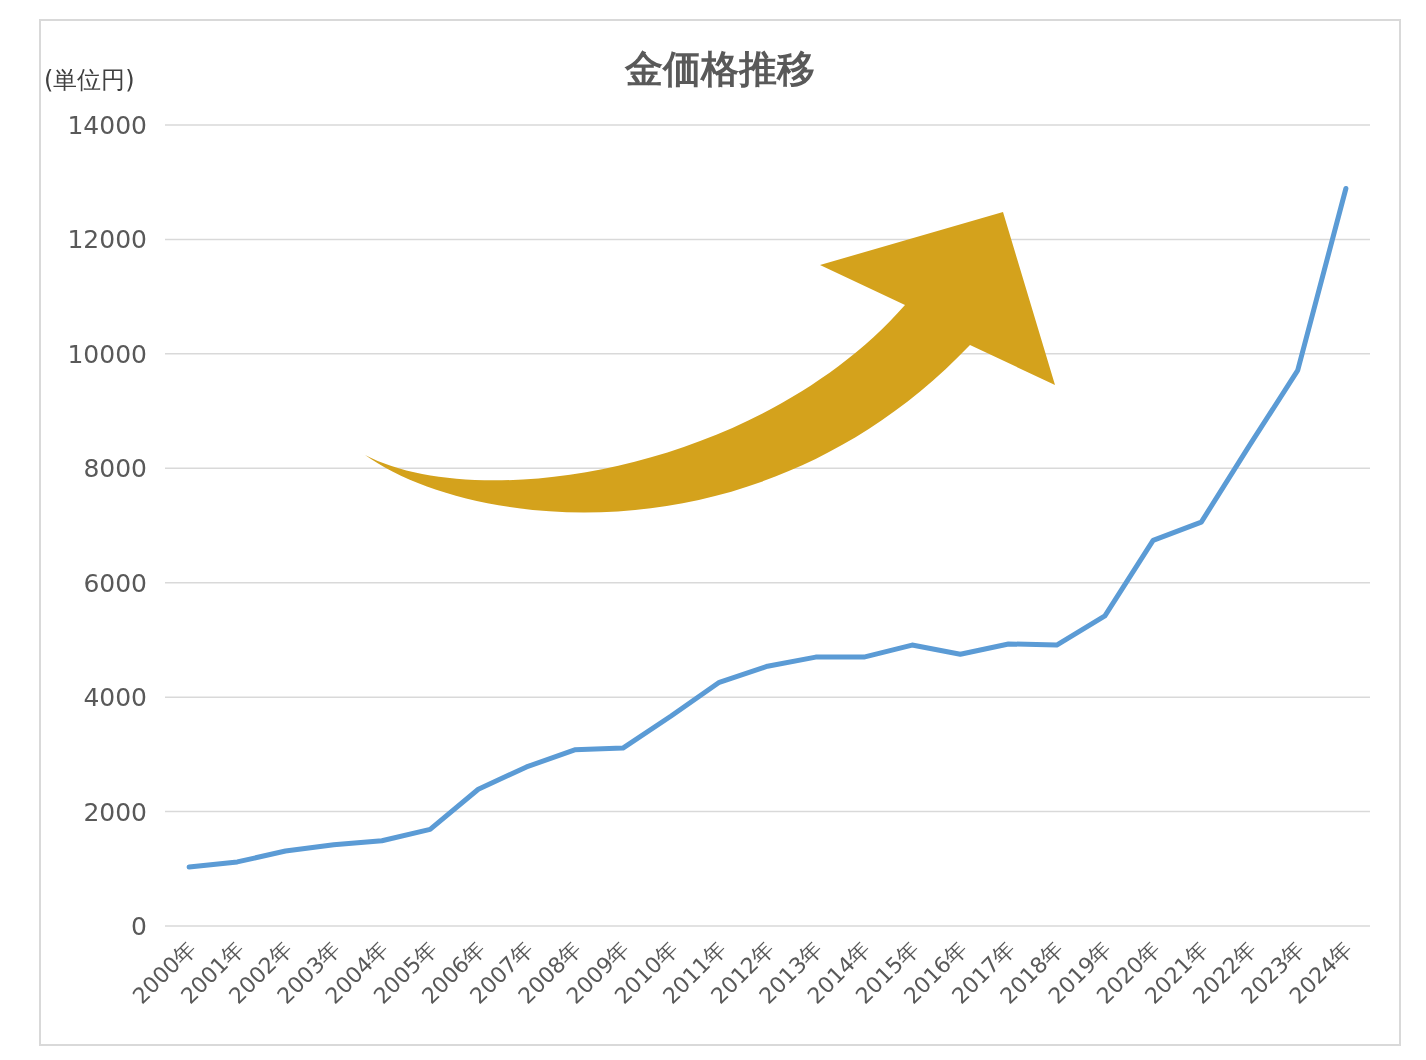 The image size is (1426, 1060). Describe the element at coordinates (115, 812) in the screenshot. I see `y-tick-label: 2000` at that location.